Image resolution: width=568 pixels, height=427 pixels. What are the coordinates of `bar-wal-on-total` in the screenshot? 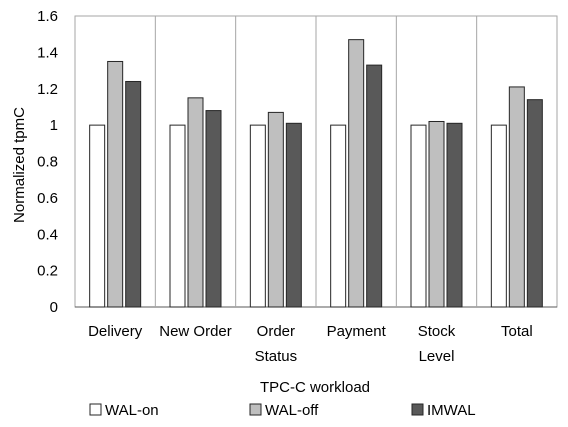 It's located at (498, 216).